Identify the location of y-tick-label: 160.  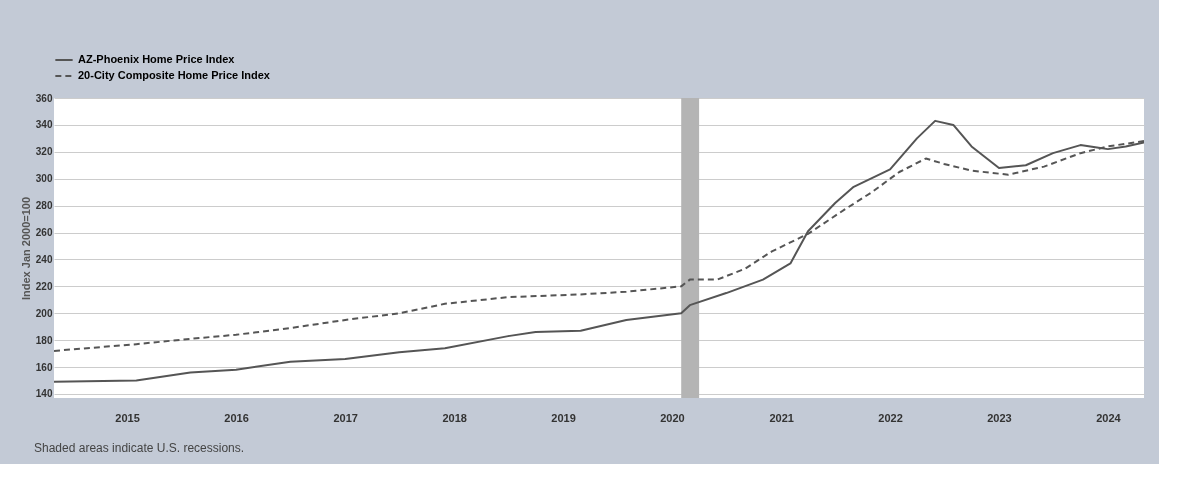
(44, 367).